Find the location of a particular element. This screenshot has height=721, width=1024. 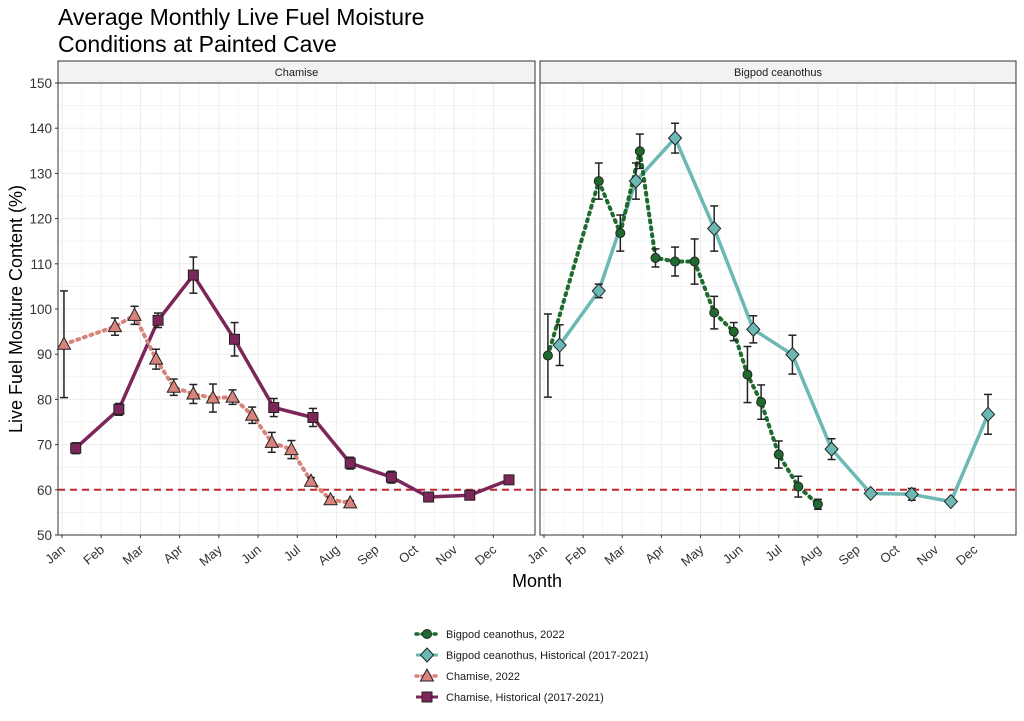

x-tick-label: Feb is located at coordinates (93, 555).